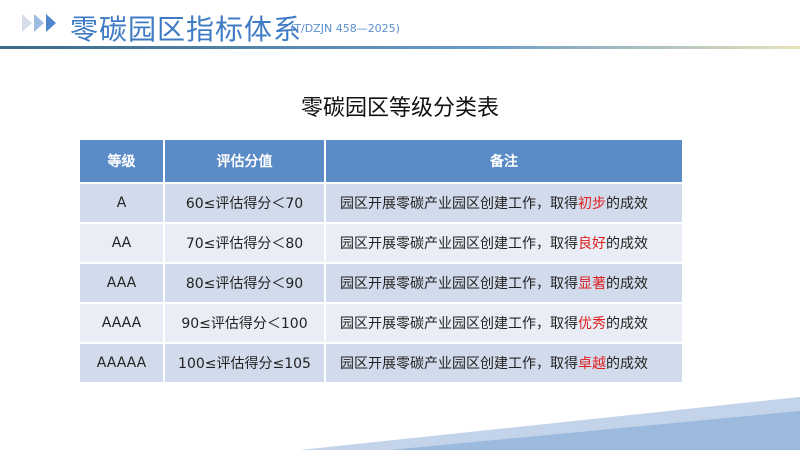 This screenshot has height=450, width=800. What do you see at coordinates (245, 283) in the screenshot?
I see `score-cell: 80≤评估得分＜90` at bounding box center [245, 283].